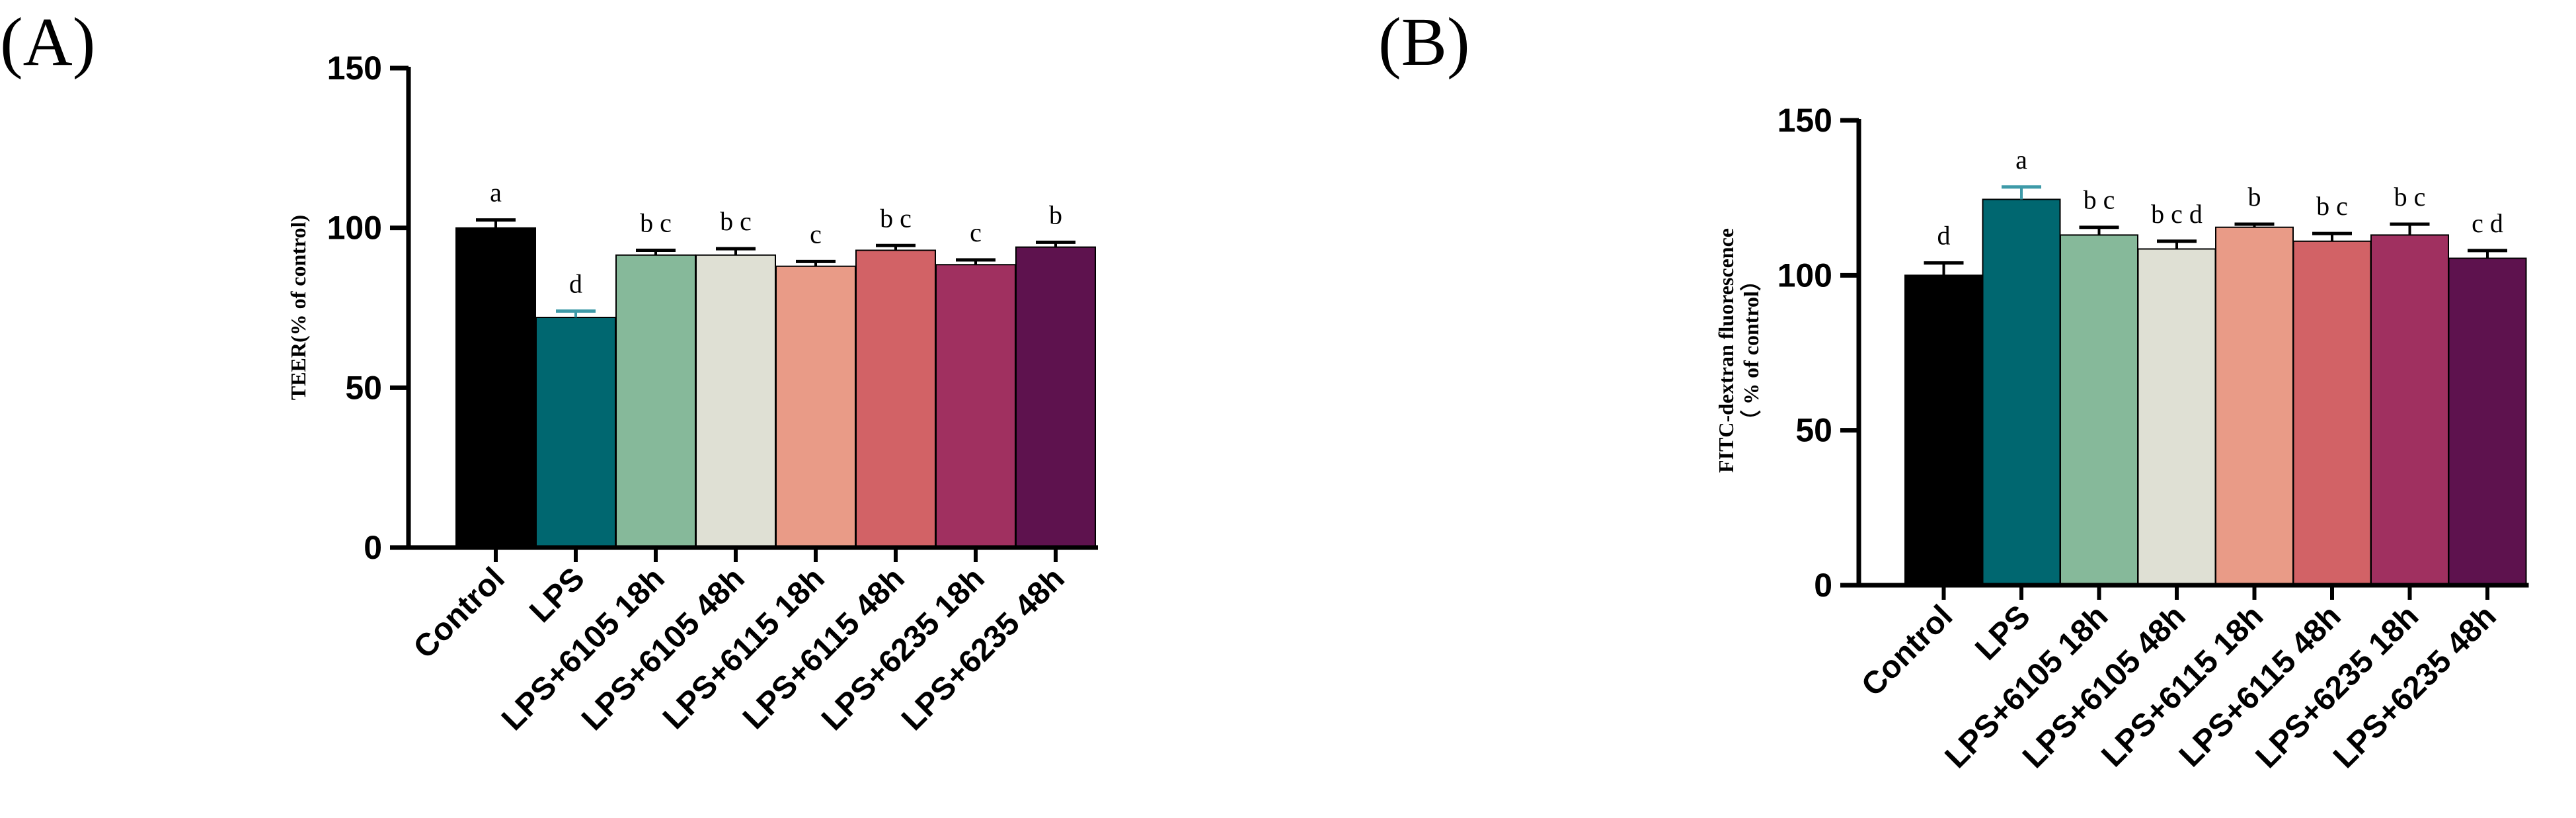 The width and height of the screenshot is (2576, 818). Describe the element at coordinates (47, 42) in the screenshot. I see `panel-label: (A)` at that location.